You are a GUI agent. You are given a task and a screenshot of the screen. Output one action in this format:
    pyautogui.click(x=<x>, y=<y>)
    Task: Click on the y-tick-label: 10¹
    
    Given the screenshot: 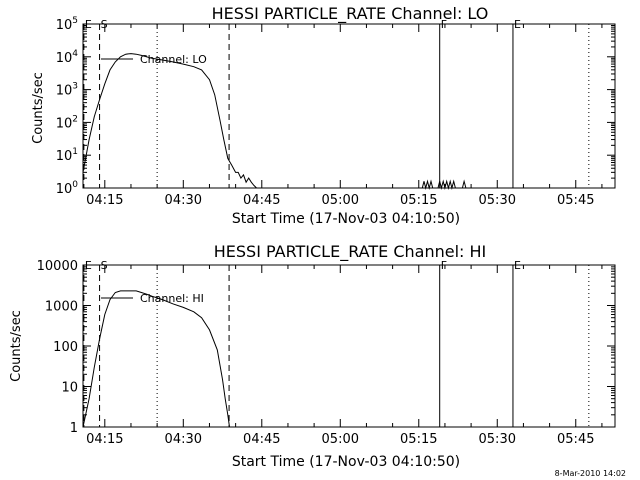 What is the action you would take?
    pyautogui.click(x=67, y=155)
    